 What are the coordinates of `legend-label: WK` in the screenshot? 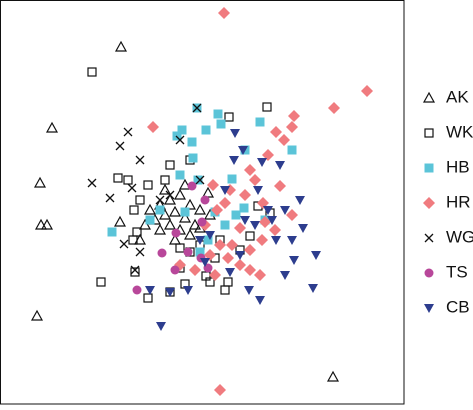 It's located at (459, 131).